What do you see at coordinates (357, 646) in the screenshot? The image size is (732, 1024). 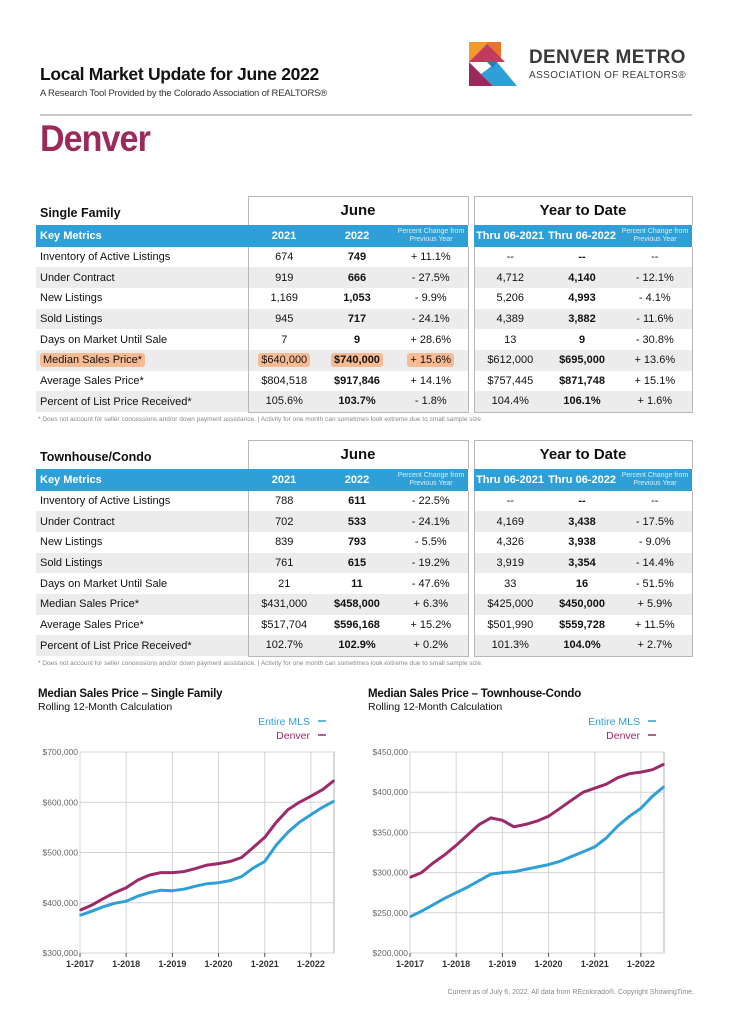 I see `metric-value: 102.9%` at bounding box center [357, 646].